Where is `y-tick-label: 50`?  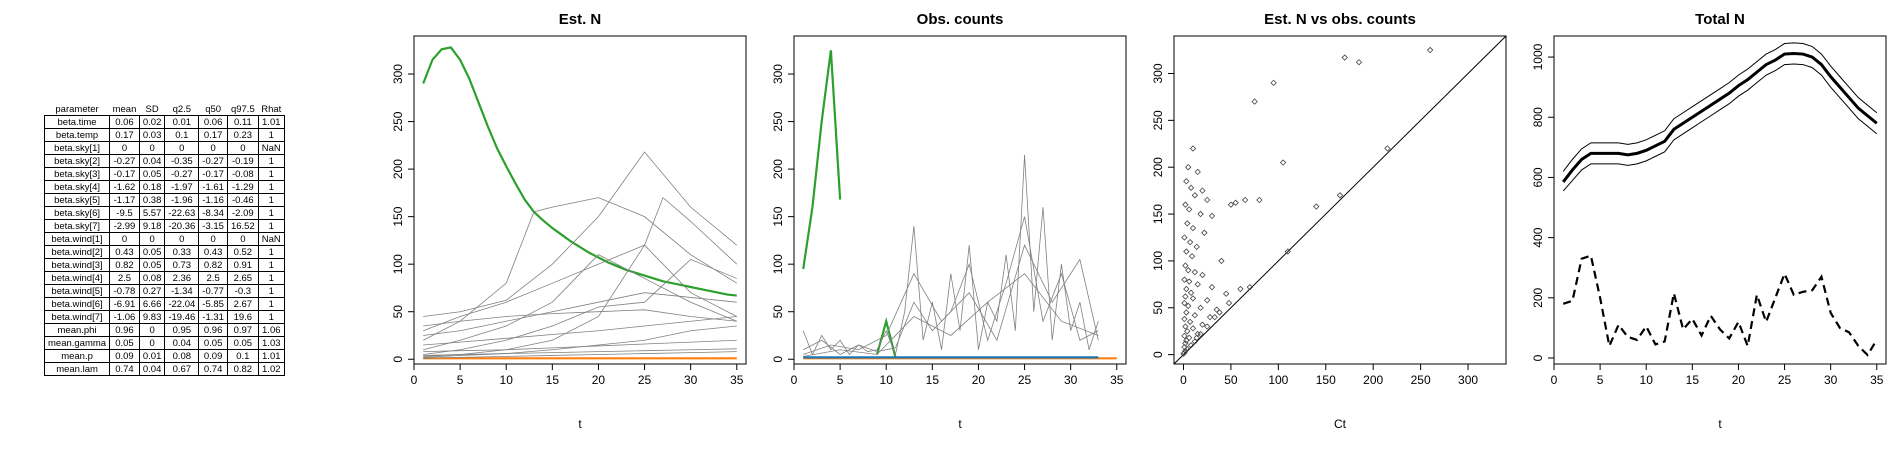
y-tick-label: 50 is located at coordinates (1158, 308).